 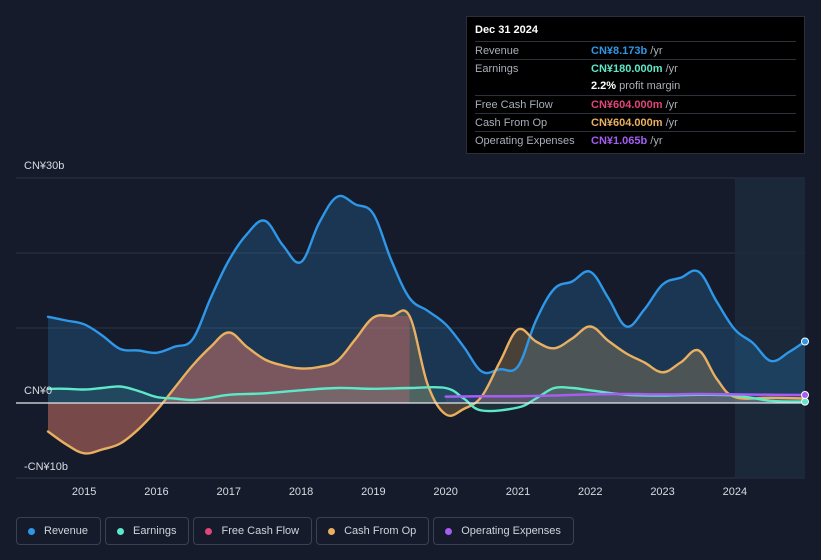 What do you see at coordinates (332, 531) in the screenshot?
I see `legend-cfo-dot-icon` at bounding box center [332, 531].